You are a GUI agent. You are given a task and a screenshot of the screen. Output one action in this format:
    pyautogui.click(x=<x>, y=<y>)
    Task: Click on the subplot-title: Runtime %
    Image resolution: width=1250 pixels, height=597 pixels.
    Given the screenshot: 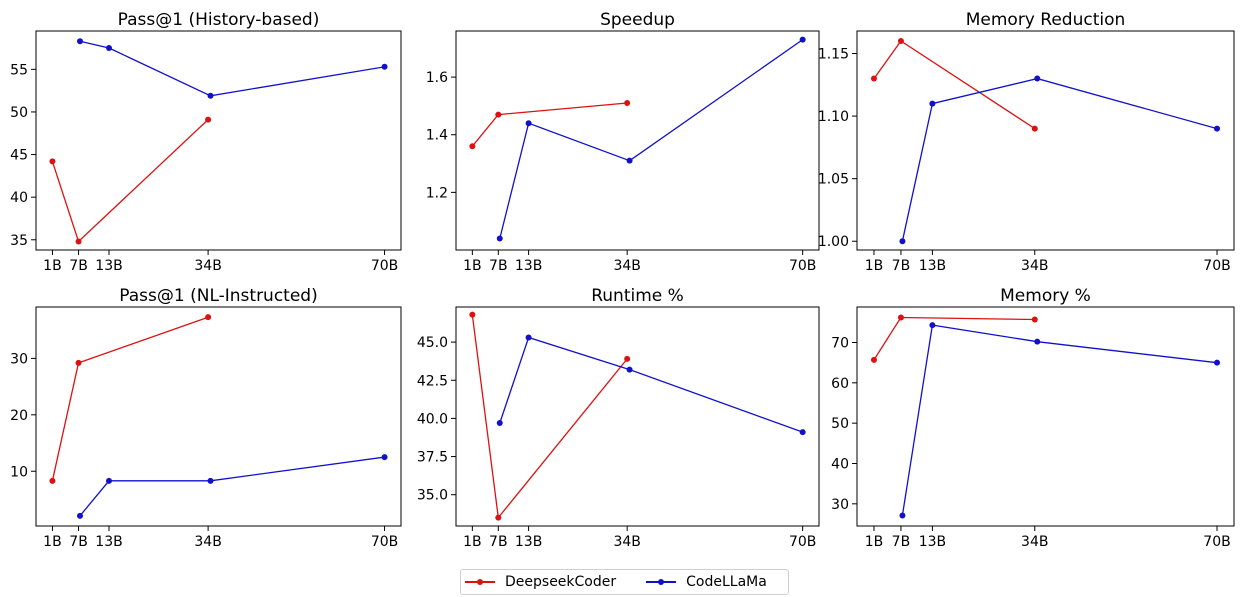 What is the action you would take?
    pyautogui.click(x=637, y=296)
    